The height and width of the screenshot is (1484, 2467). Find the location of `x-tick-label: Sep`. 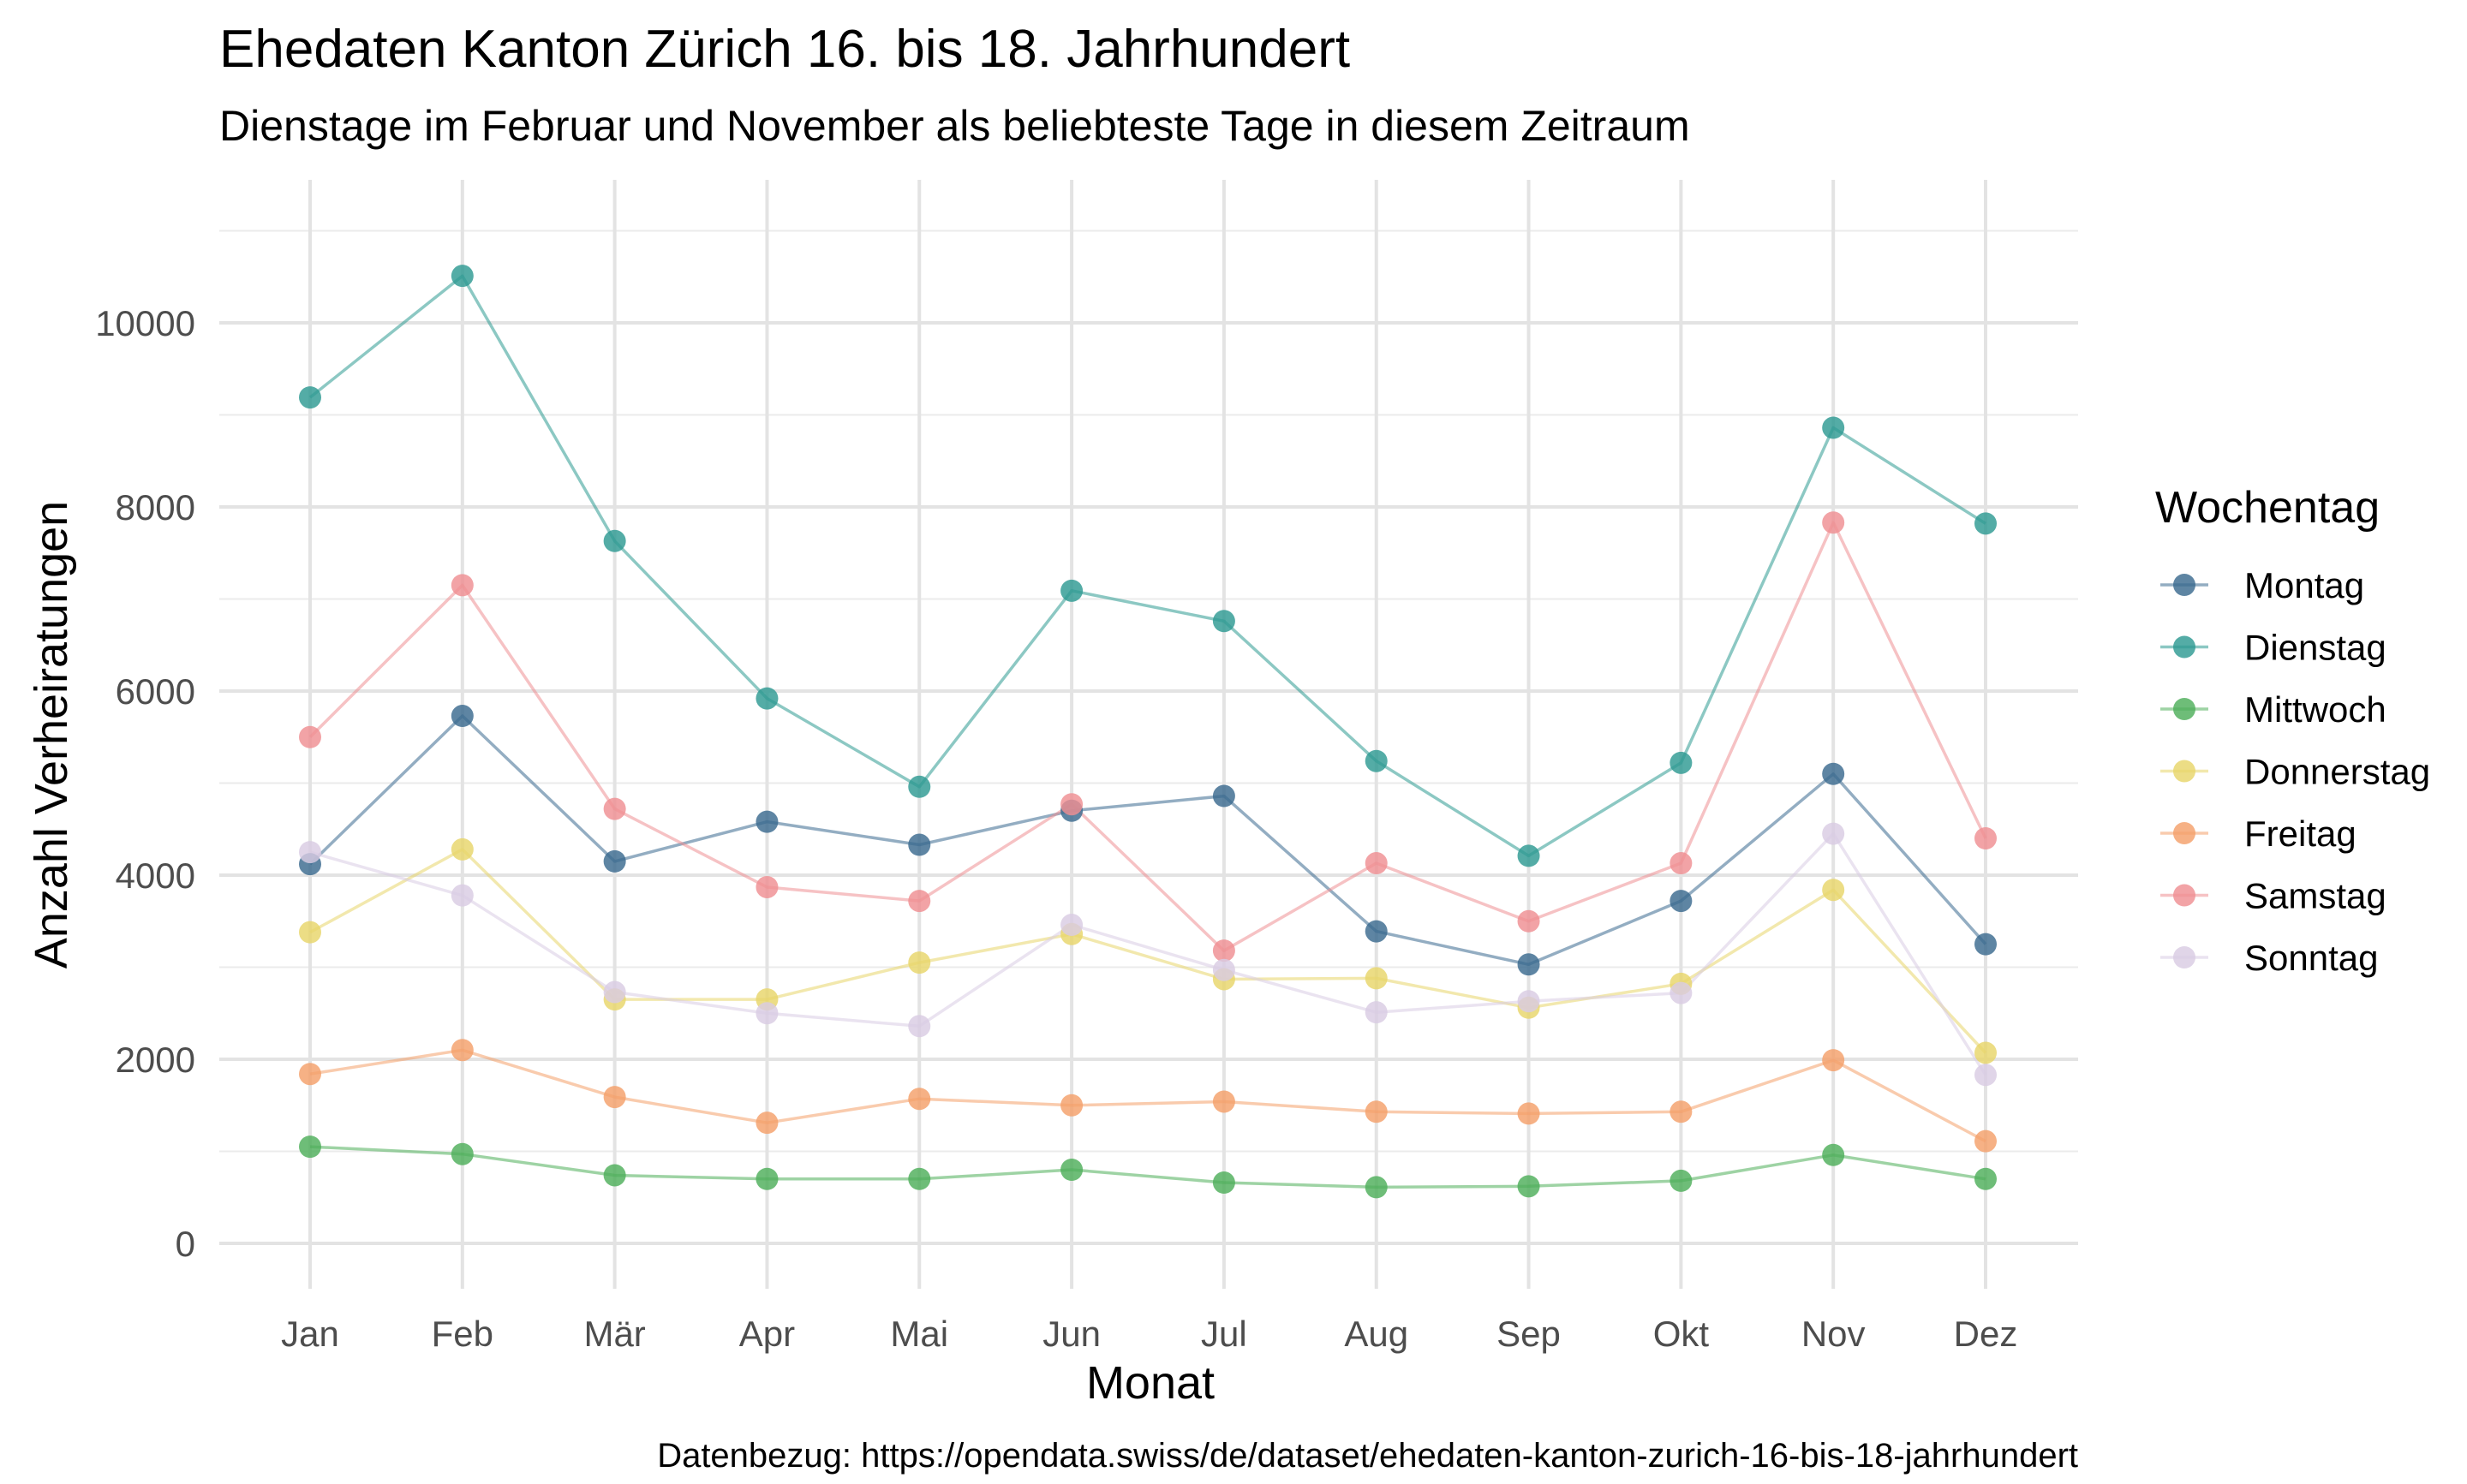

x-tick-label: Sep is located at coordinates (1529, 1334).